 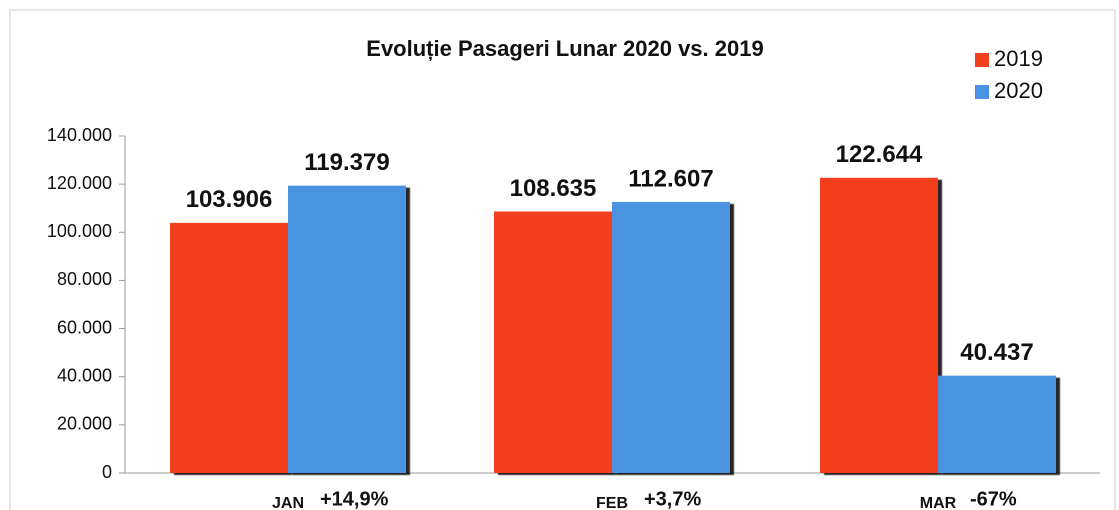 What do you see at coordinates (553, 188) in the screenshot?
I see `value-label: 108.635` at bounding box center [553, 188].